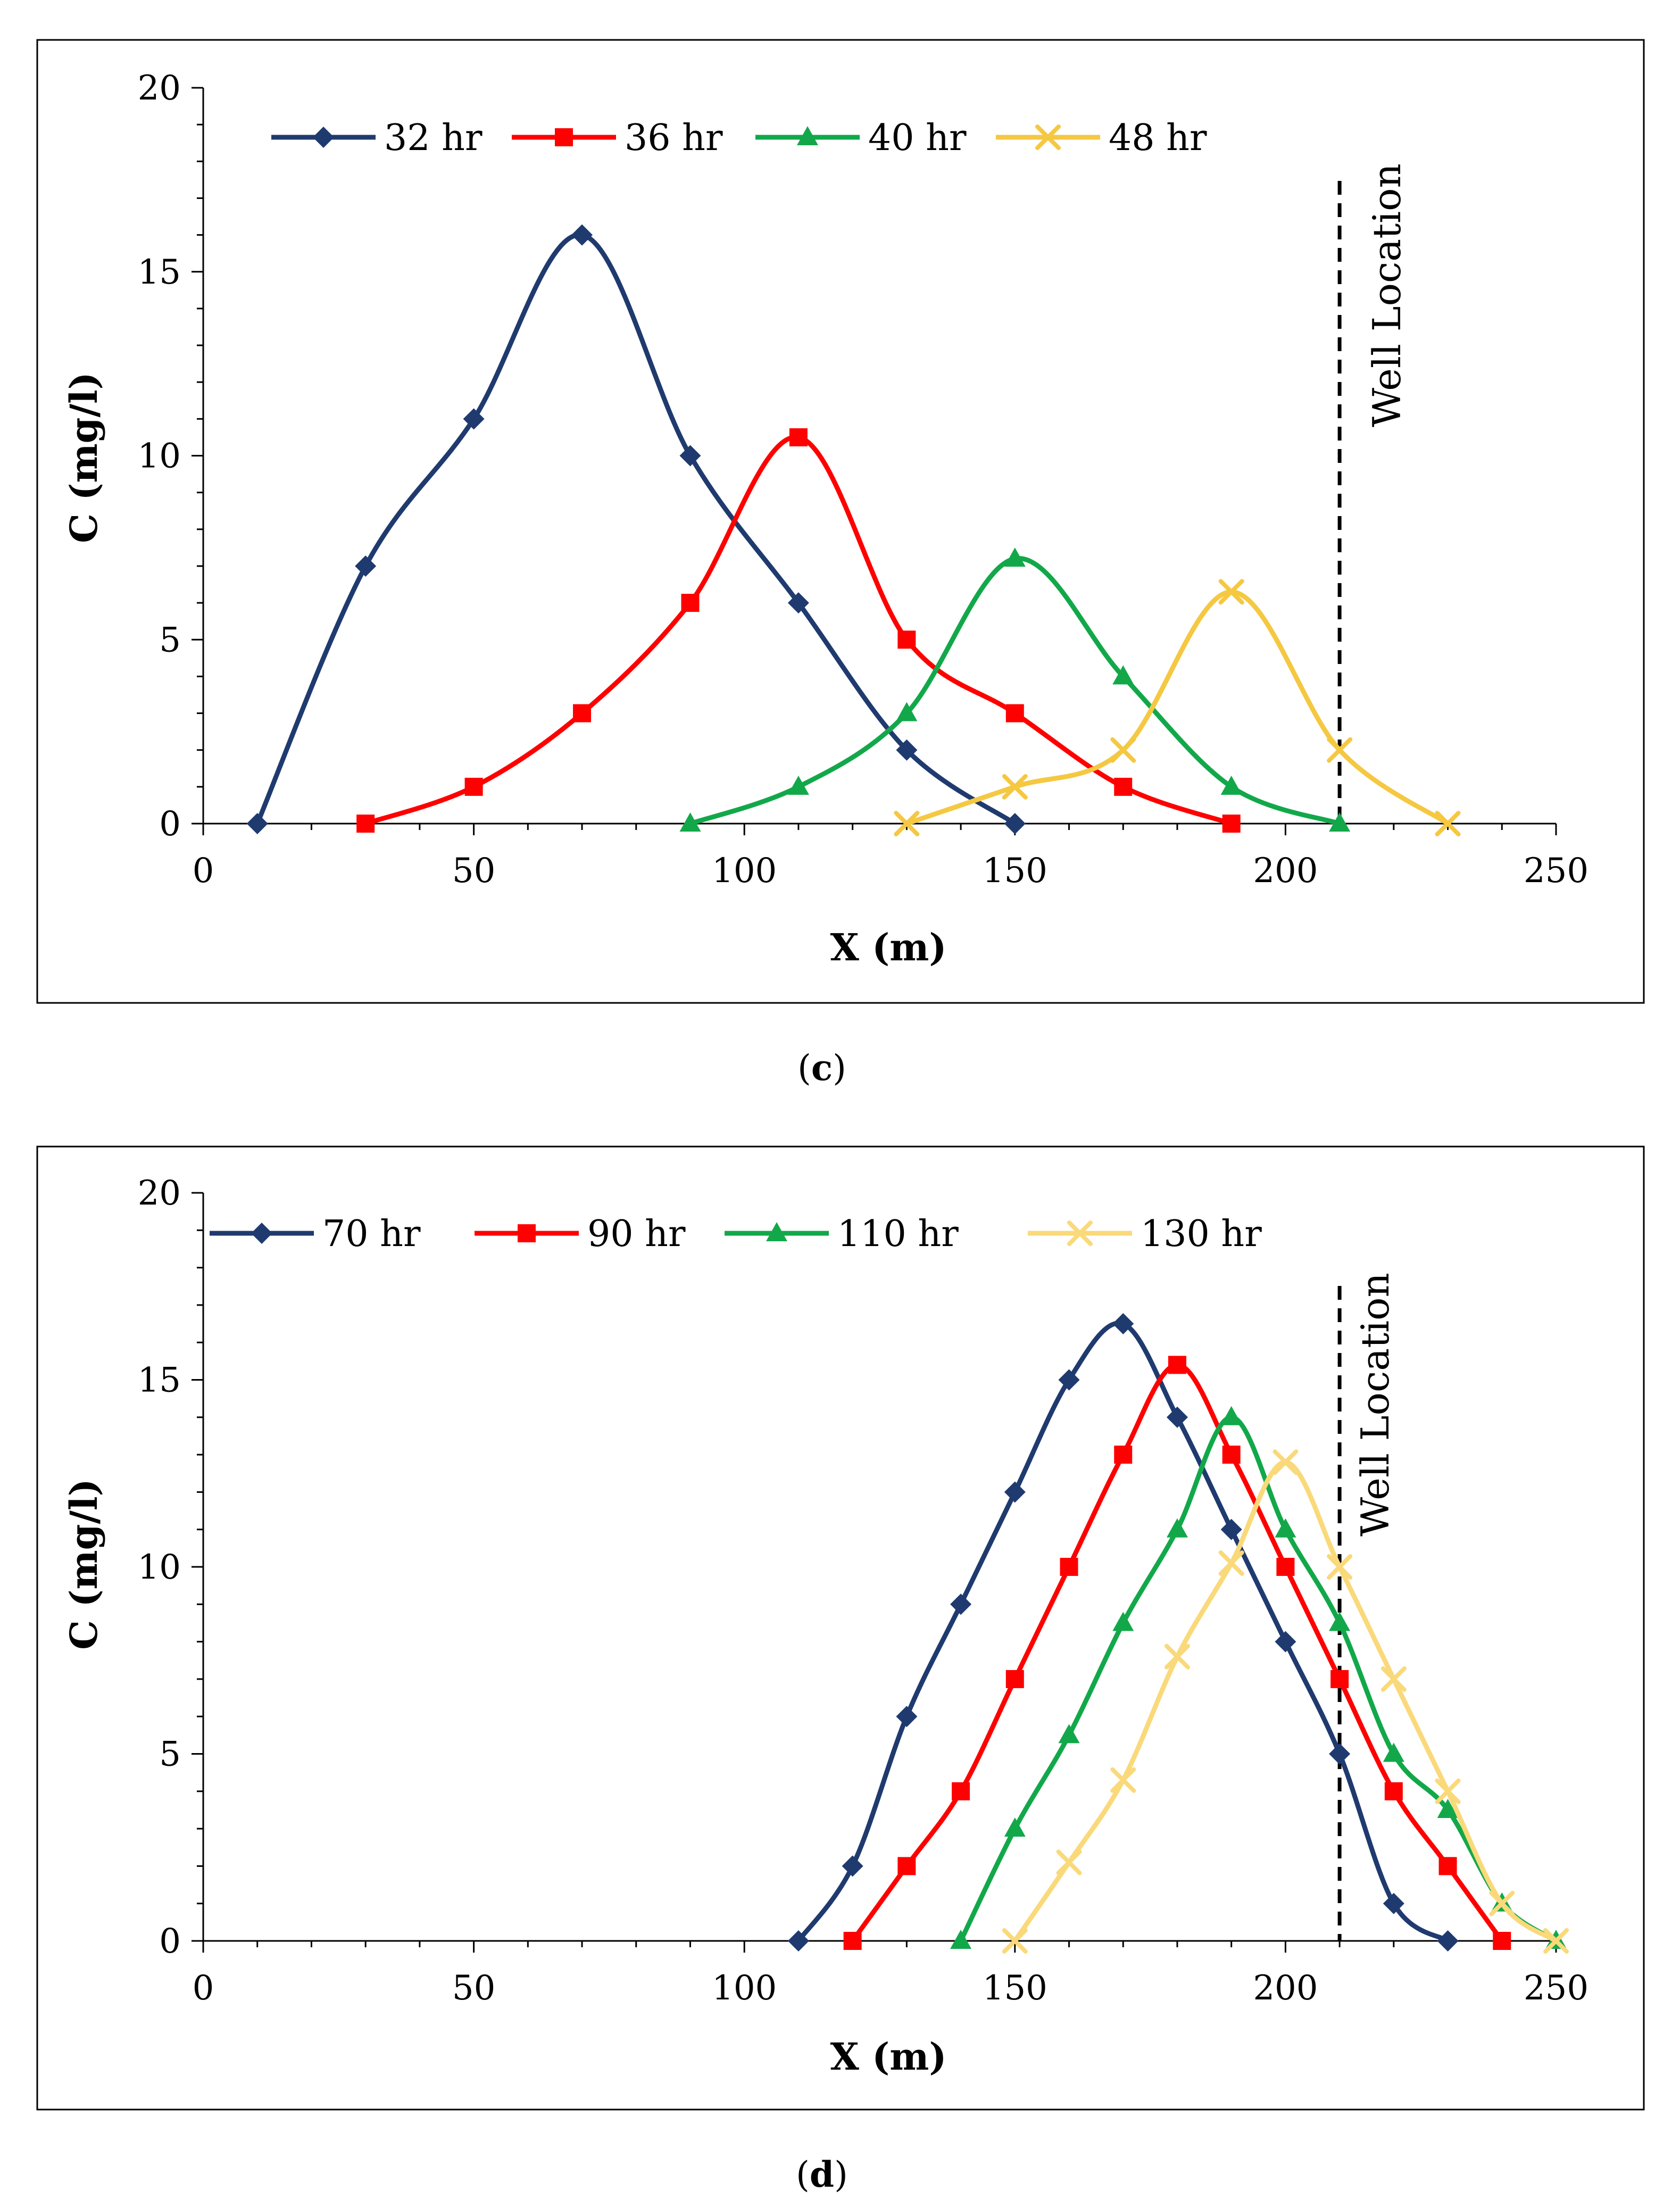  I want to click on legend-label: 110 hr, so click(898, 1234).